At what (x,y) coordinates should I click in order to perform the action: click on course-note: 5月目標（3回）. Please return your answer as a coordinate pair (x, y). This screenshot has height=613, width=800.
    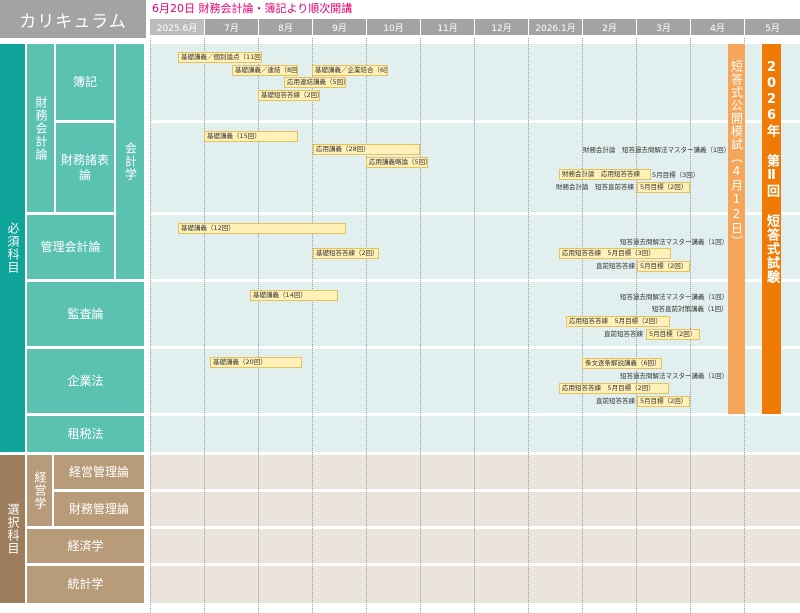
    Looking at the image, I should click on (676, 175).